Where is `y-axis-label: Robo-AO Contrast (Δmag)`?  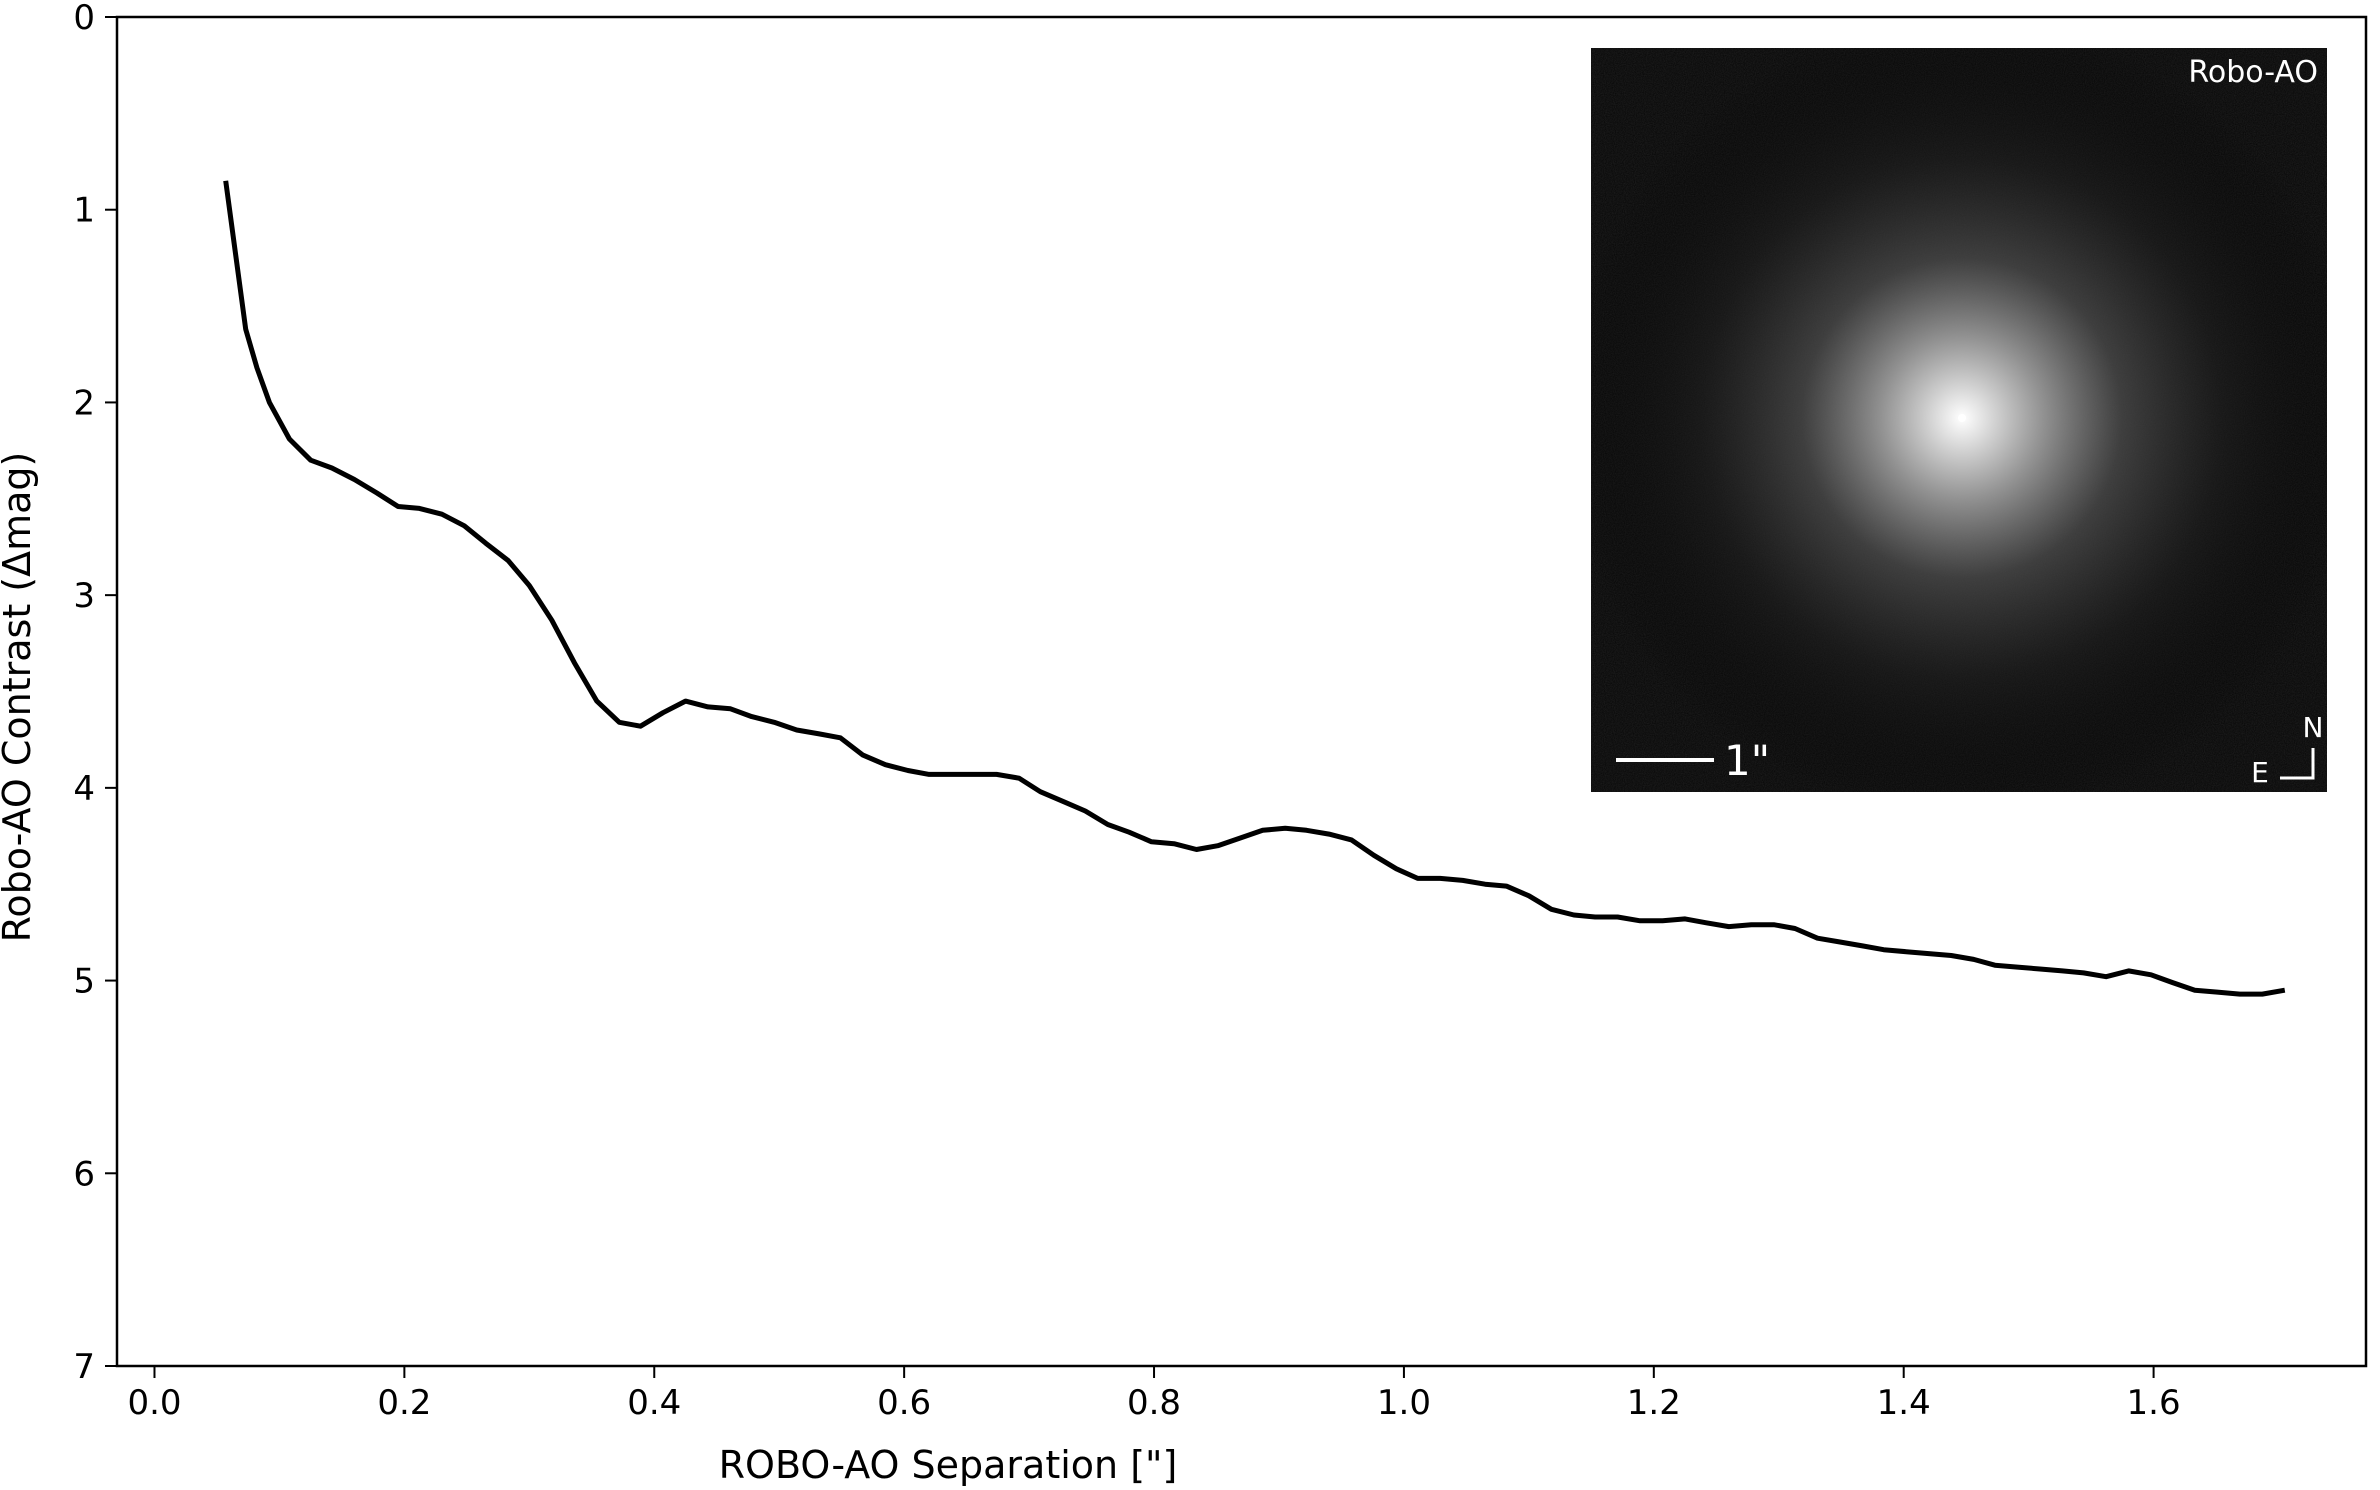 y-axis-label: Robo-AO Contrast (Δmag) is located at coordinates (19, 697).